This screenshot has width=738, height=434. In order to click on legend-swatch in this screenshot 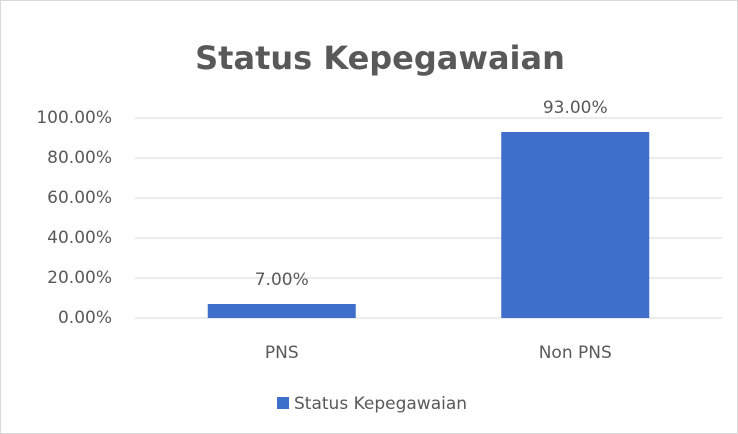, I will do `click(283, 403)`.